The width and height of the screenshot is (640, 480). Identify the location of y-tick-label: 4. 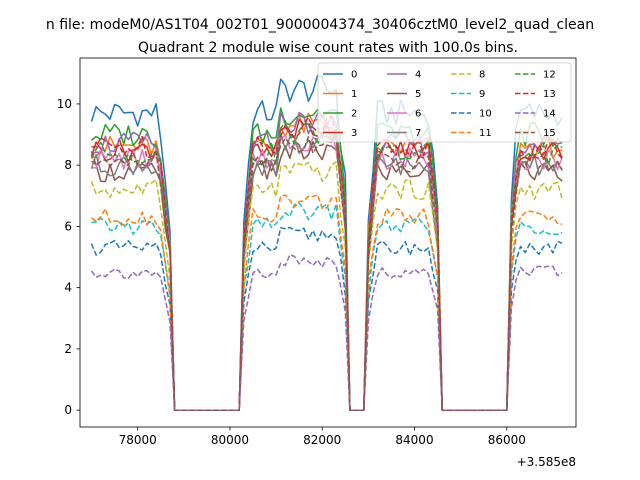
(68, 288).